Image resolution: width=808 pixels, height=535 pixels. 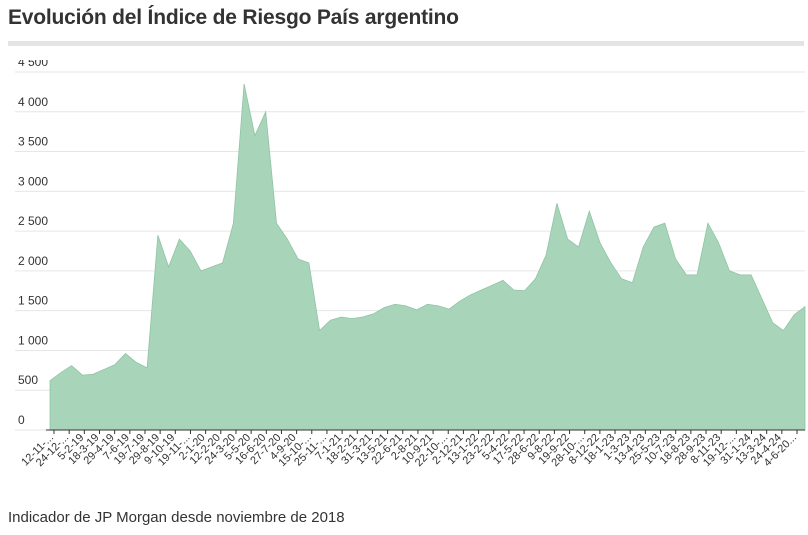 What do you see at coordinates (33, 301) in the screenshot?
I see `y-tick-label: 1 500` at bounding box center [33, 301].